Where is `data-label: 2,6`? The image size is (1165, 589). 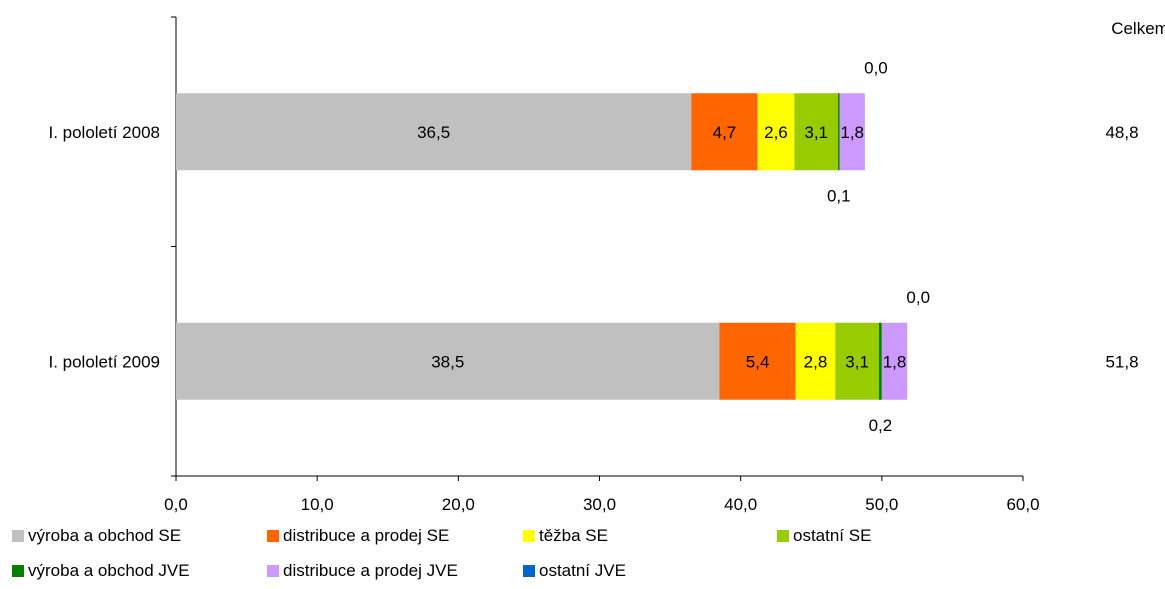 data-label: 2,6 is located at coordinates (776, 132).